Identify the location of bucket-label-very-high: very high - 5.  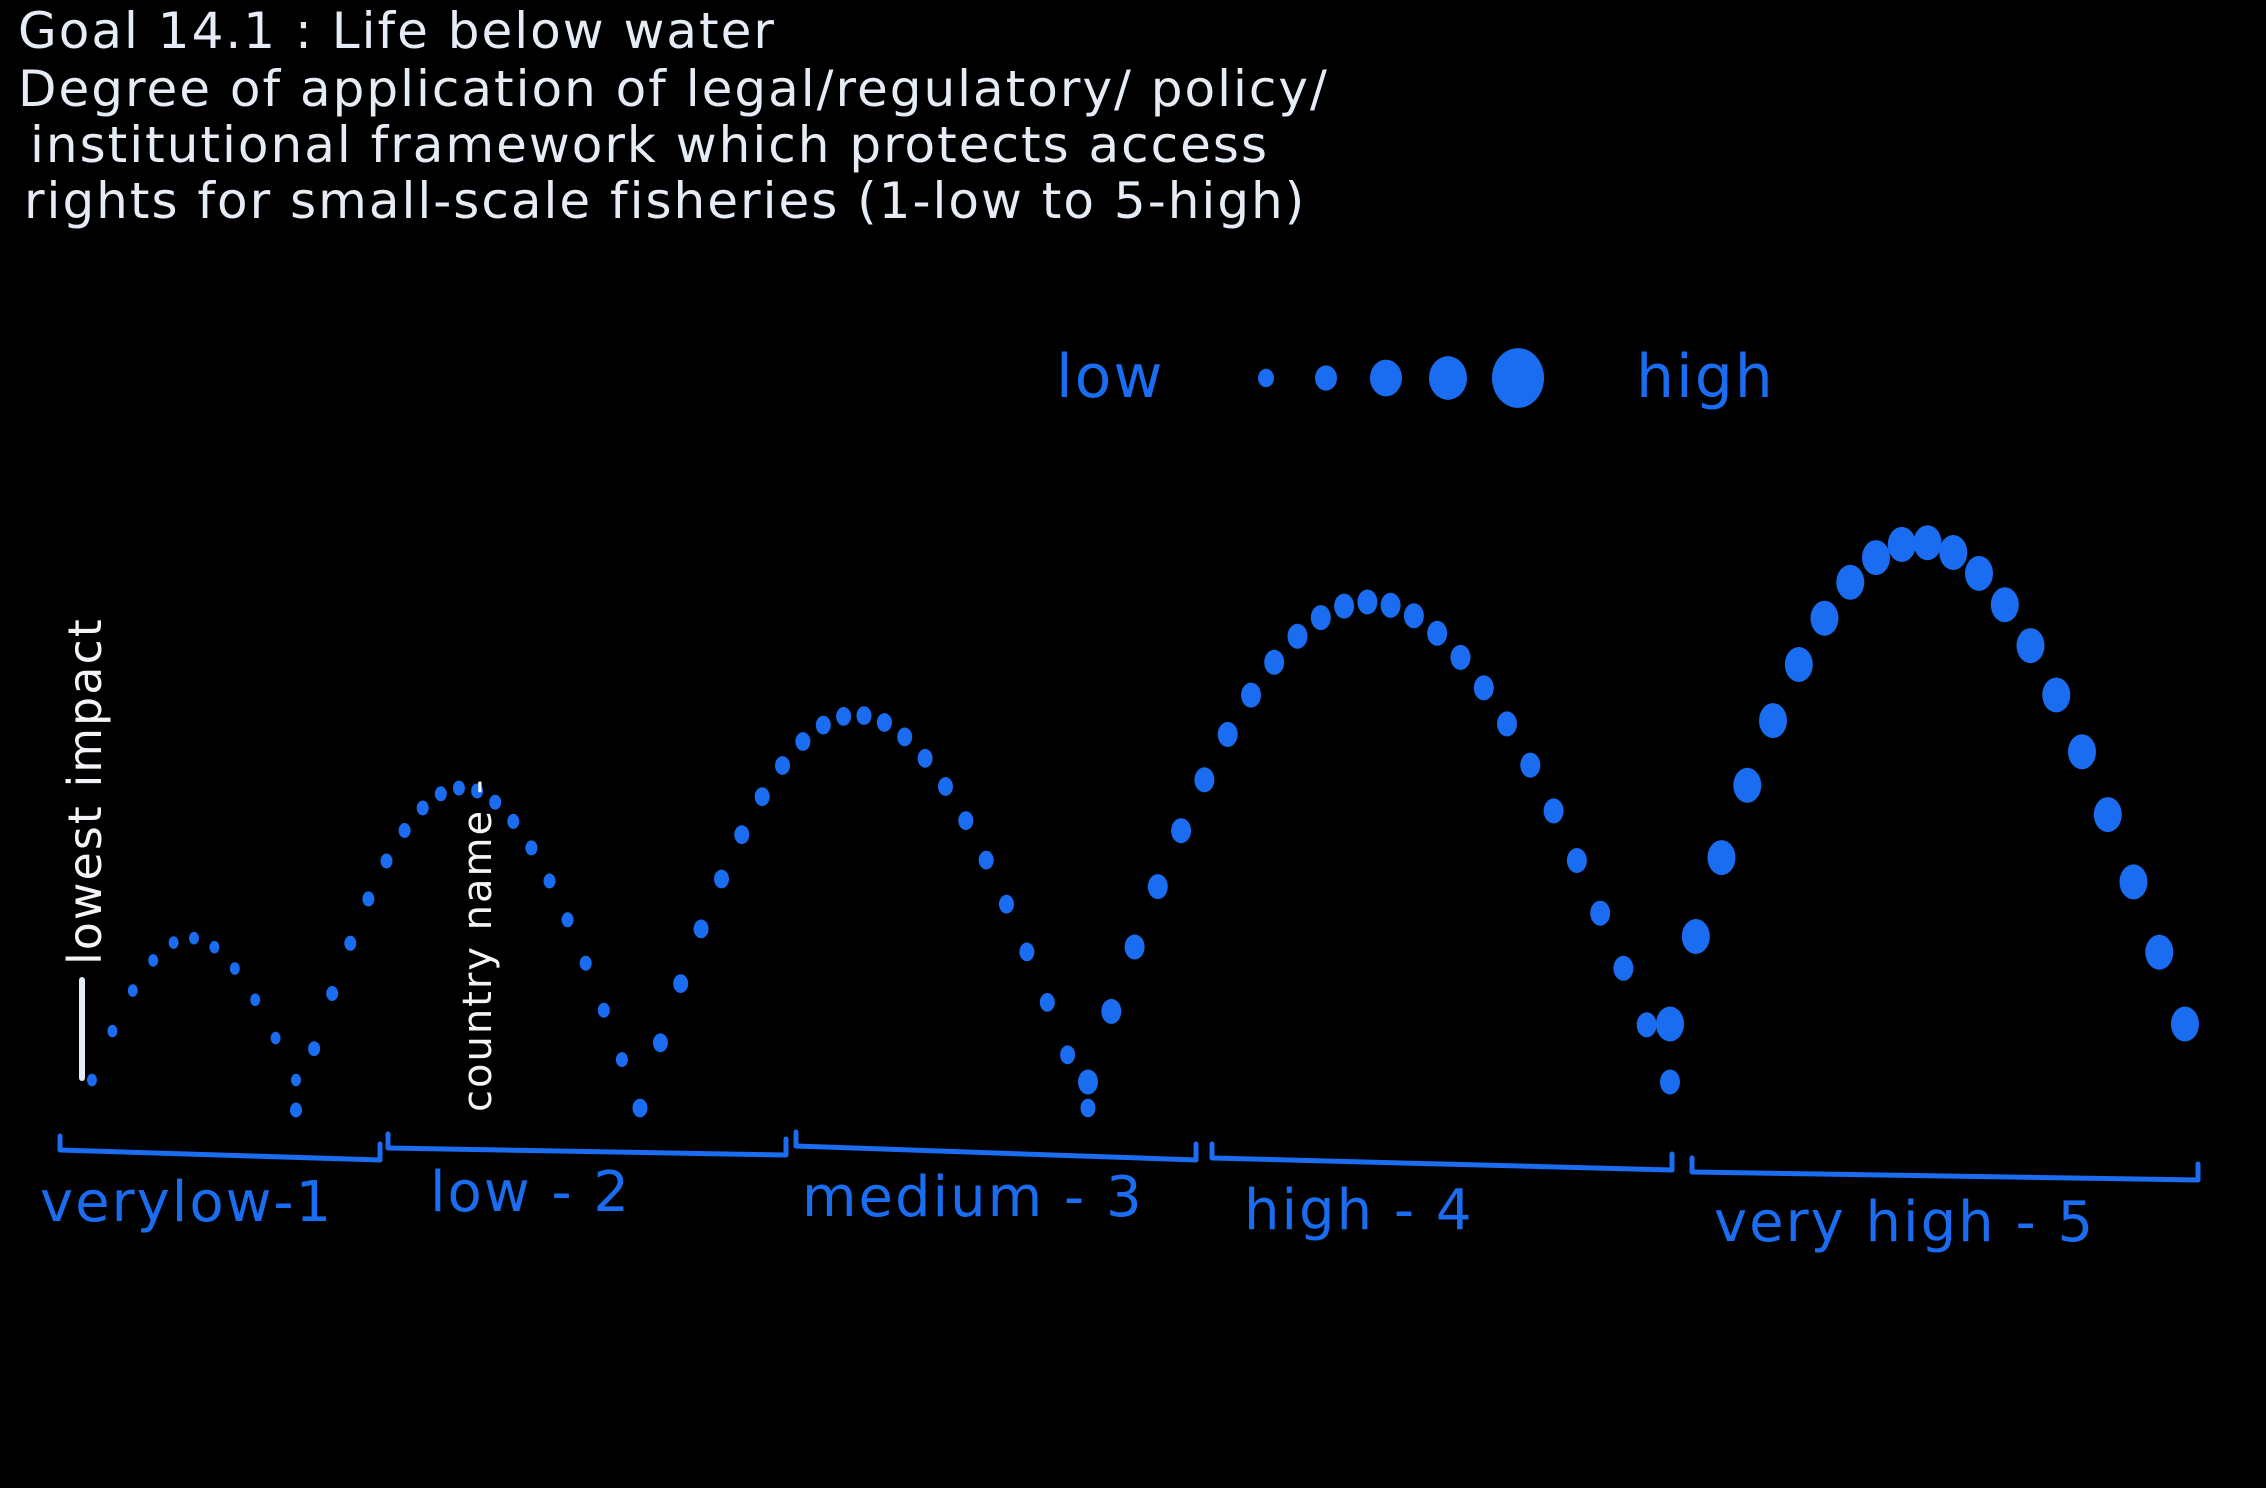
(1905, 1222).